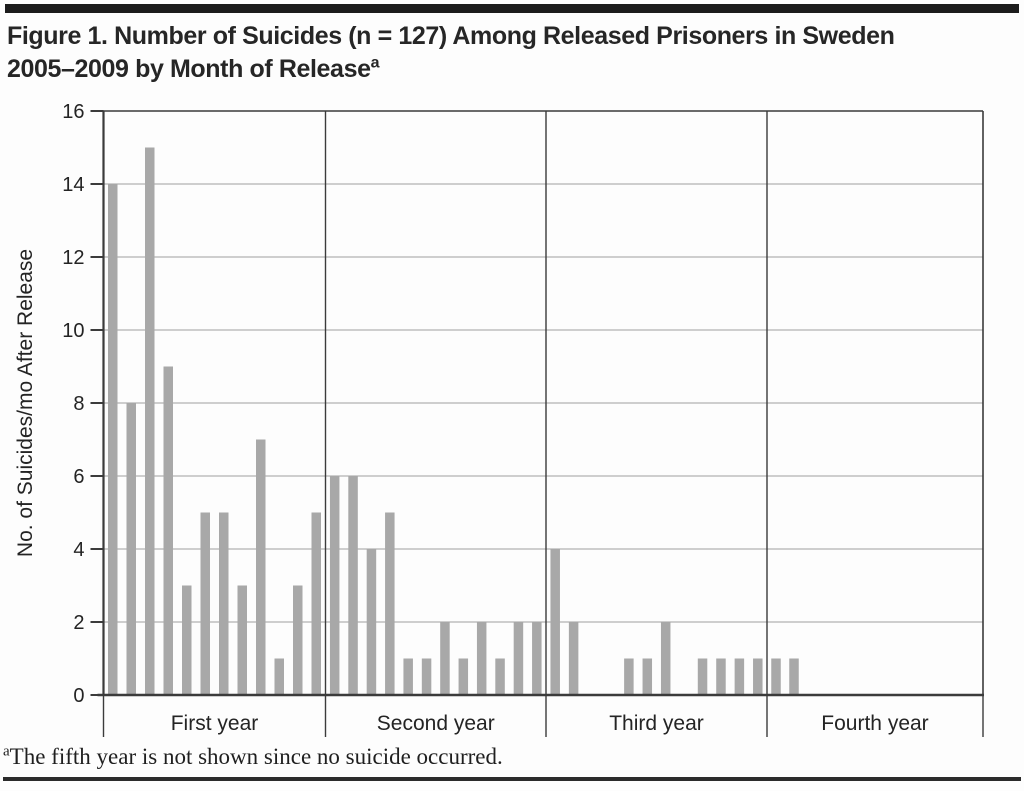 The width and height of the screenshot is (1024, 791). Describe the element at coordinates (73, 112) in the screenshot. I see `y-tick-label: 16` at that location.